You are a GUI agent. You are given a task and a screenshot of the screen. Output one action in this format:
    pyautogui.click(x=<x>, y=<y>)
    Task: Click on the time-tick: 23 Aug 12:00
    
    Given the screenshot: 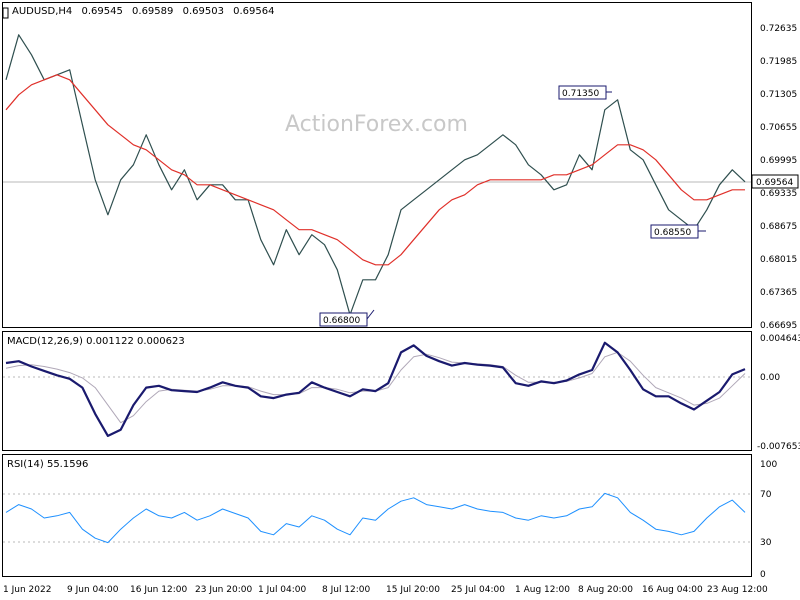 What is the action you would take?
    pyautogui.click(x=737, y=590)
    